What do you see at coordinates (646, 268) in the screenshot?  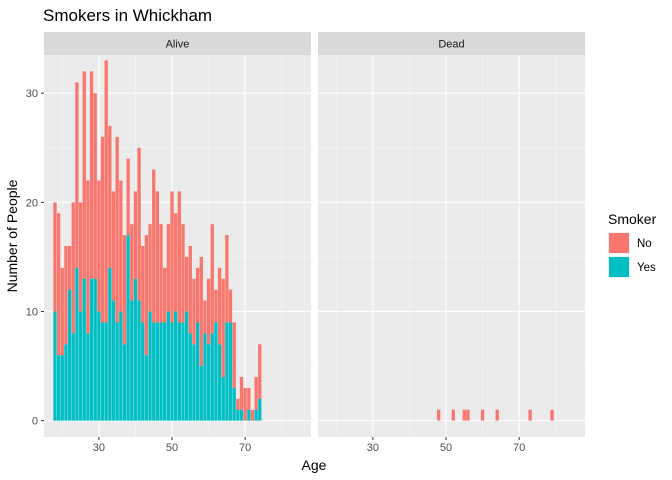 I see `legend-label-yes: Yes` at bounding box center [646, 268].